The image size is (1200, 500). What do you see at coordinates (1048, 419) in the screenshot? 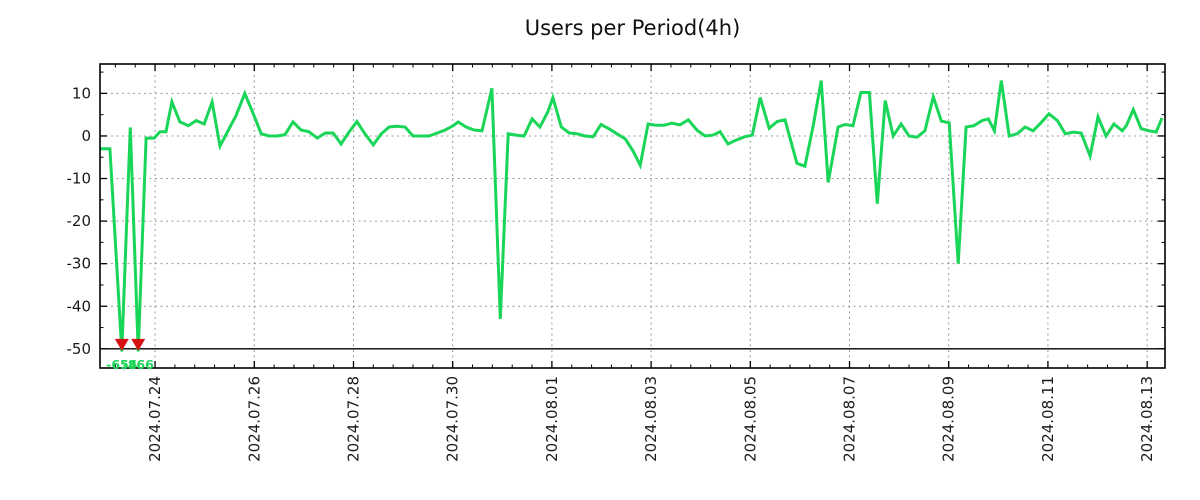
I see `x-tick-label: 2024.08.11` at bounding box center [1048, 419].